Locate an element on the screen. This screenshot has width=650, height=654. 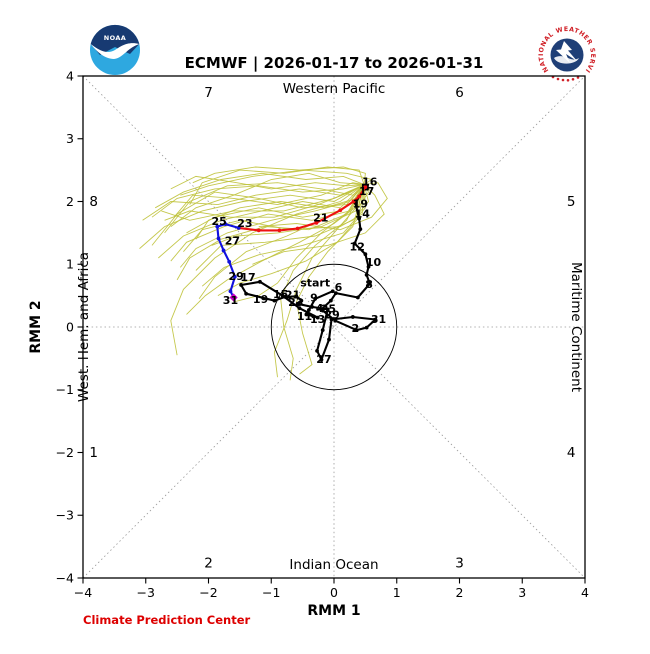
x-tick-label: 4 is located at coordinates (585, 592).